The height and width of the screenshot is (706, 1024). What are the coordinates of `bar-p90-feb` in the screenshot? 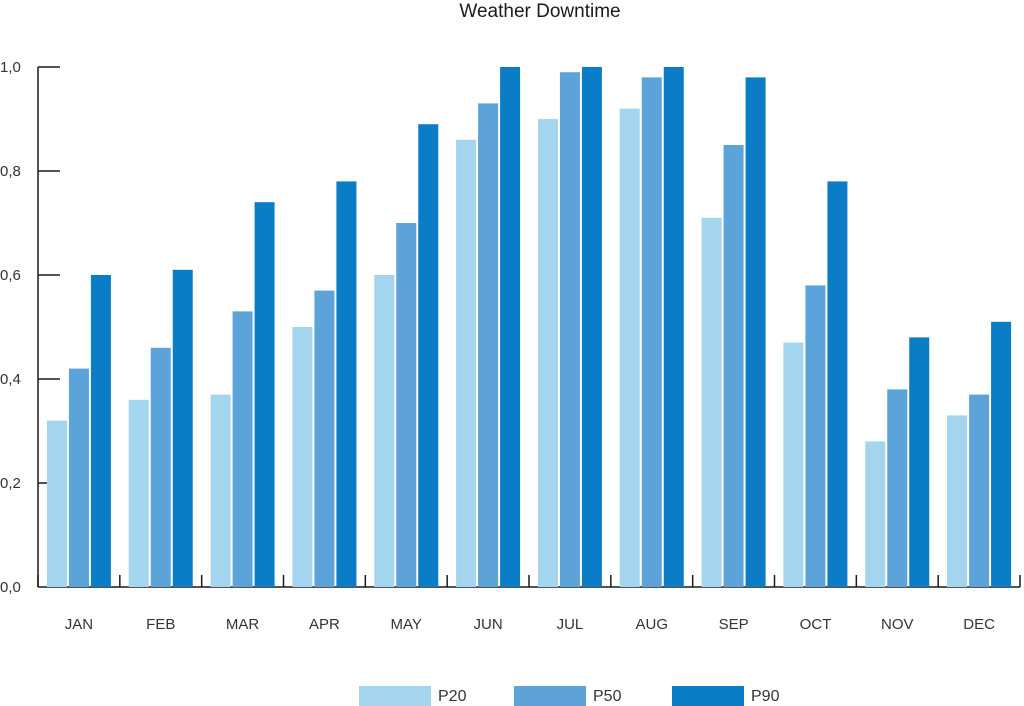 It's located at (182, 428).